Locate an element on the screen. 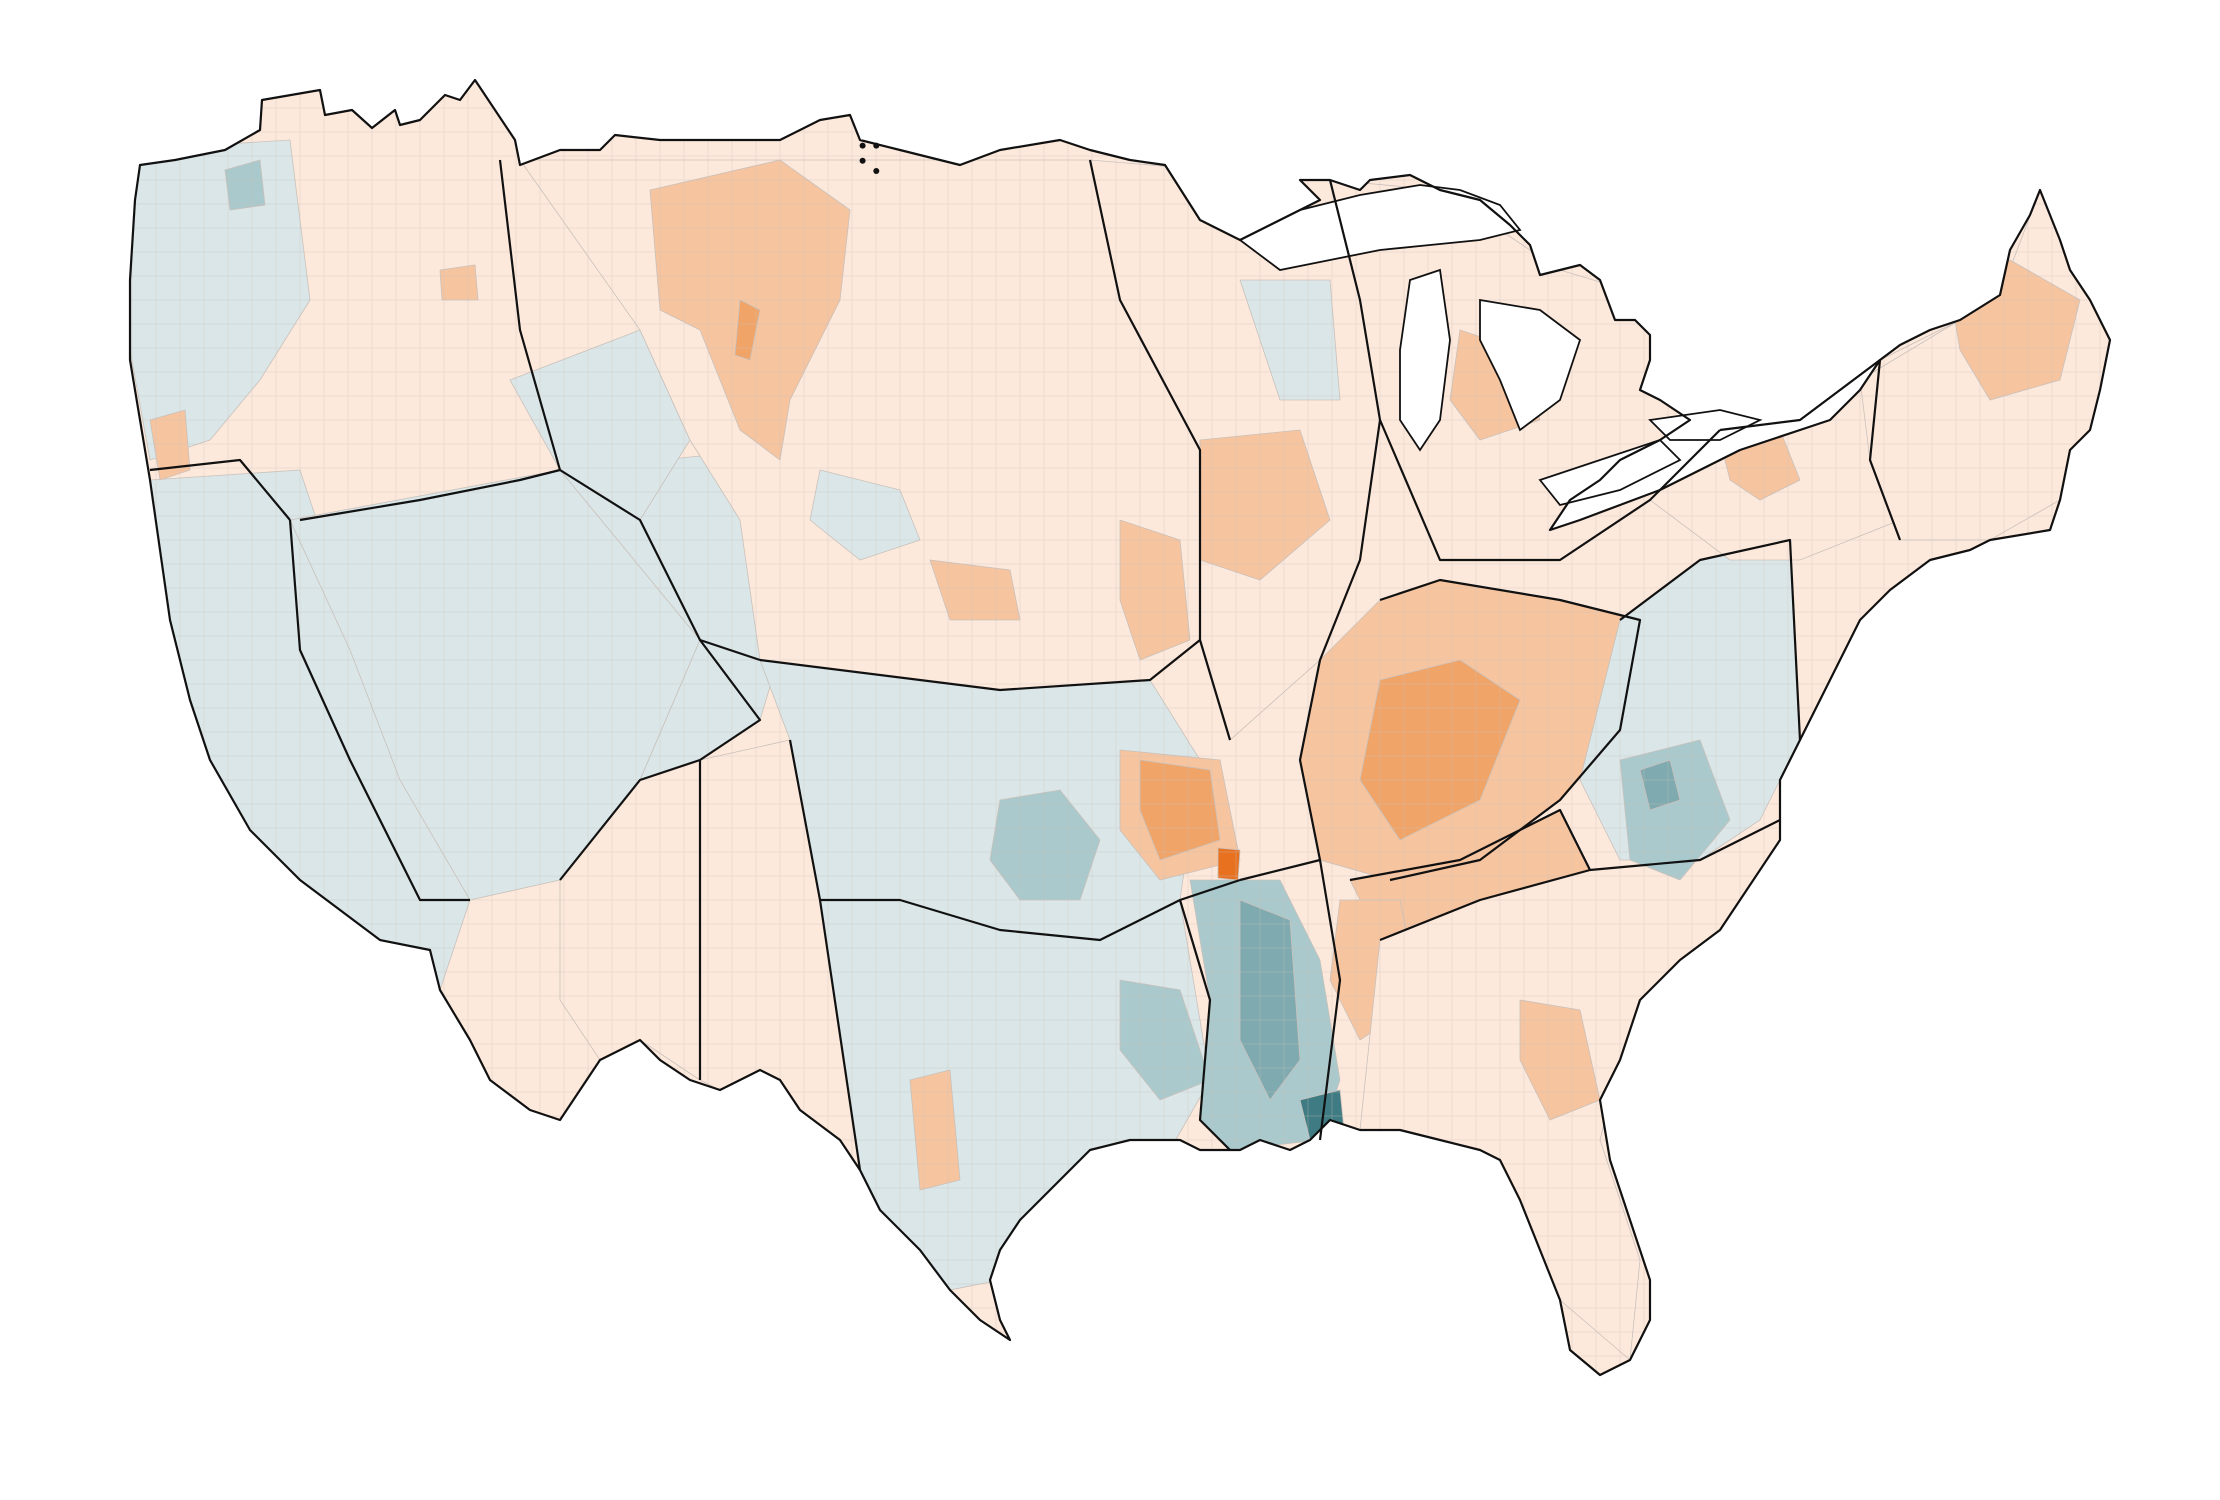 This screenshot has height=1500, width=2220. basin-boundary-arkansas is located at coordinates (1030, 910).